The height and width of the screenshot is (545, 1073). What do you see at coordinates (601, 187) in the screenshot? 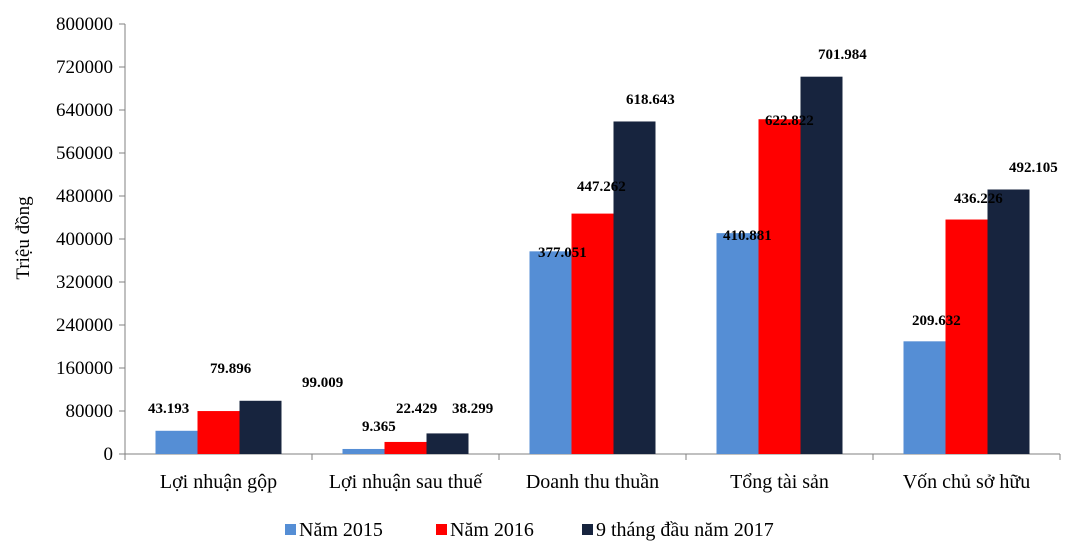
I see `data-label: 447.262` at bounding box center [601, 187].